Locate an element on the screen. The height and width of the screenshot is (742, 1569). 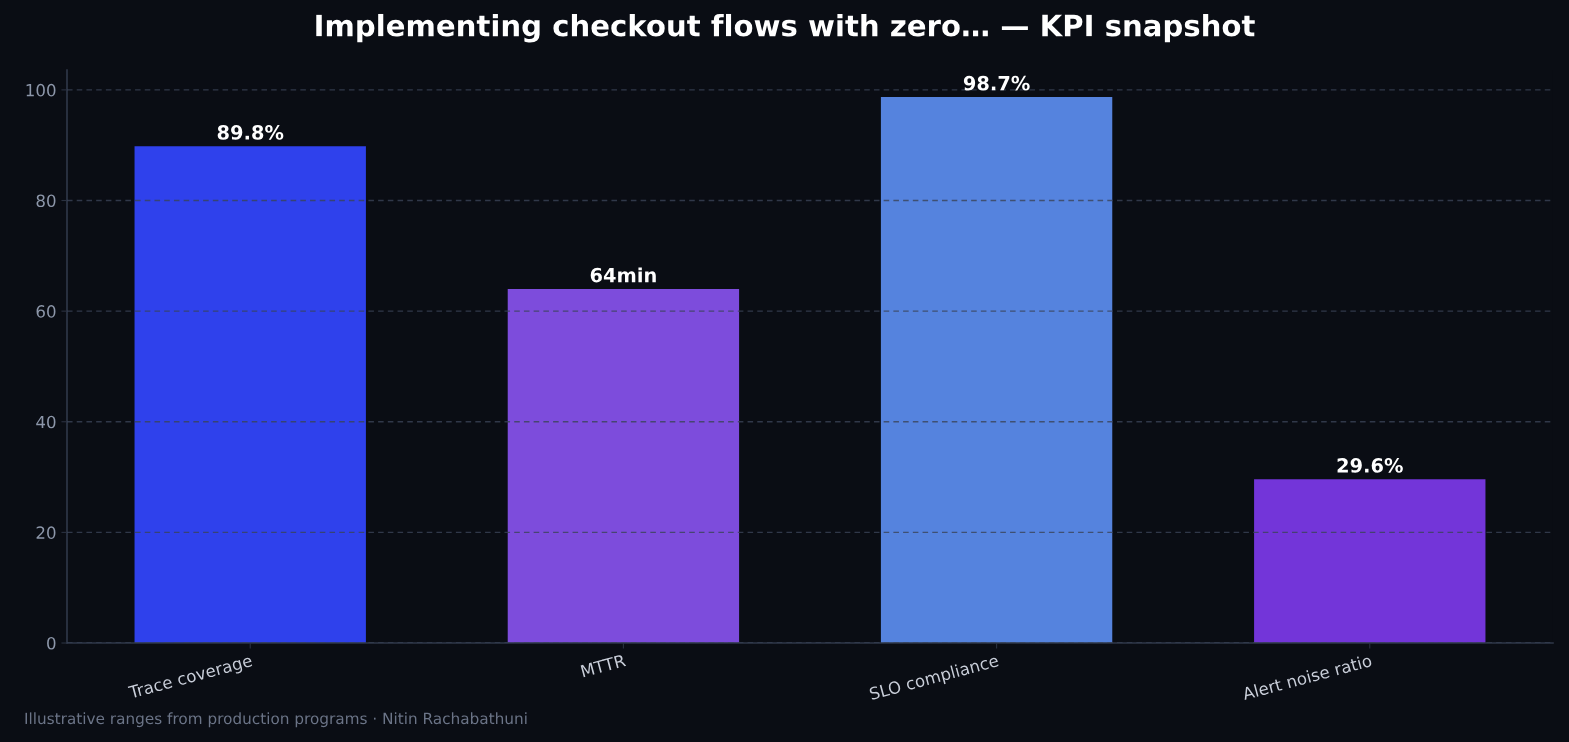
y-tick-label: 100 is located at coordinates (41, 90).